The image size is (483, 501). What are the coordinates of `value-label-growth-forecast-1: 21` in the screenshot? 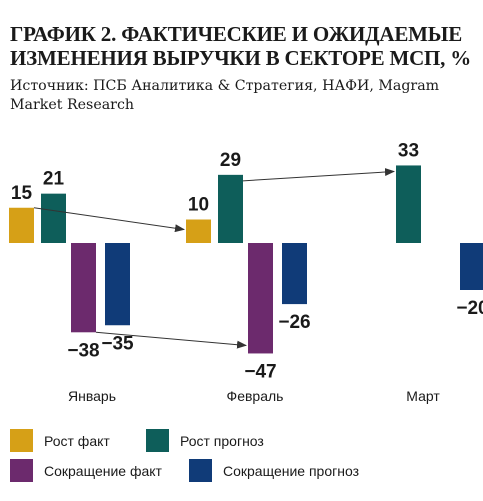 It's located at (54, 179).